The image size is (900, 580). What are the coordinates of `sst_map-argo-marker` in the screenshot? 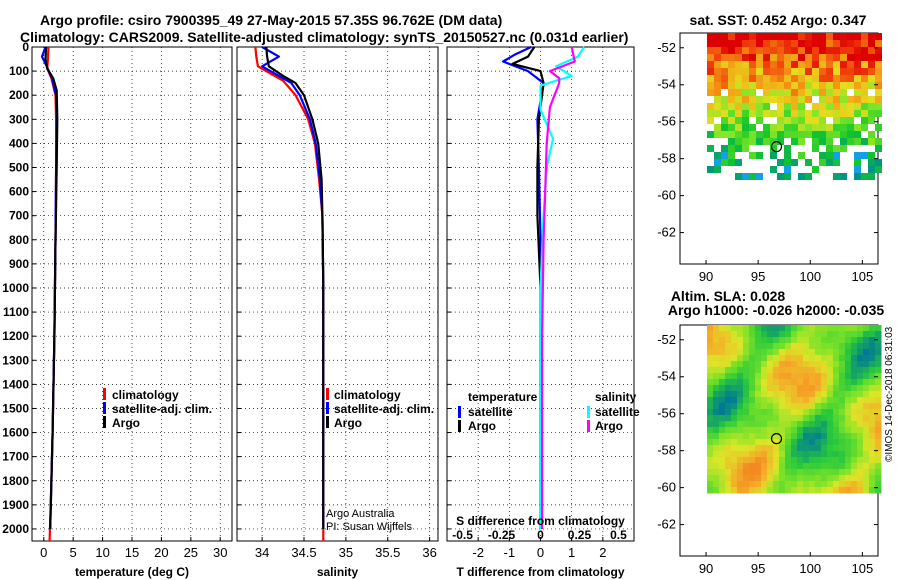 It's located at (776, 147).